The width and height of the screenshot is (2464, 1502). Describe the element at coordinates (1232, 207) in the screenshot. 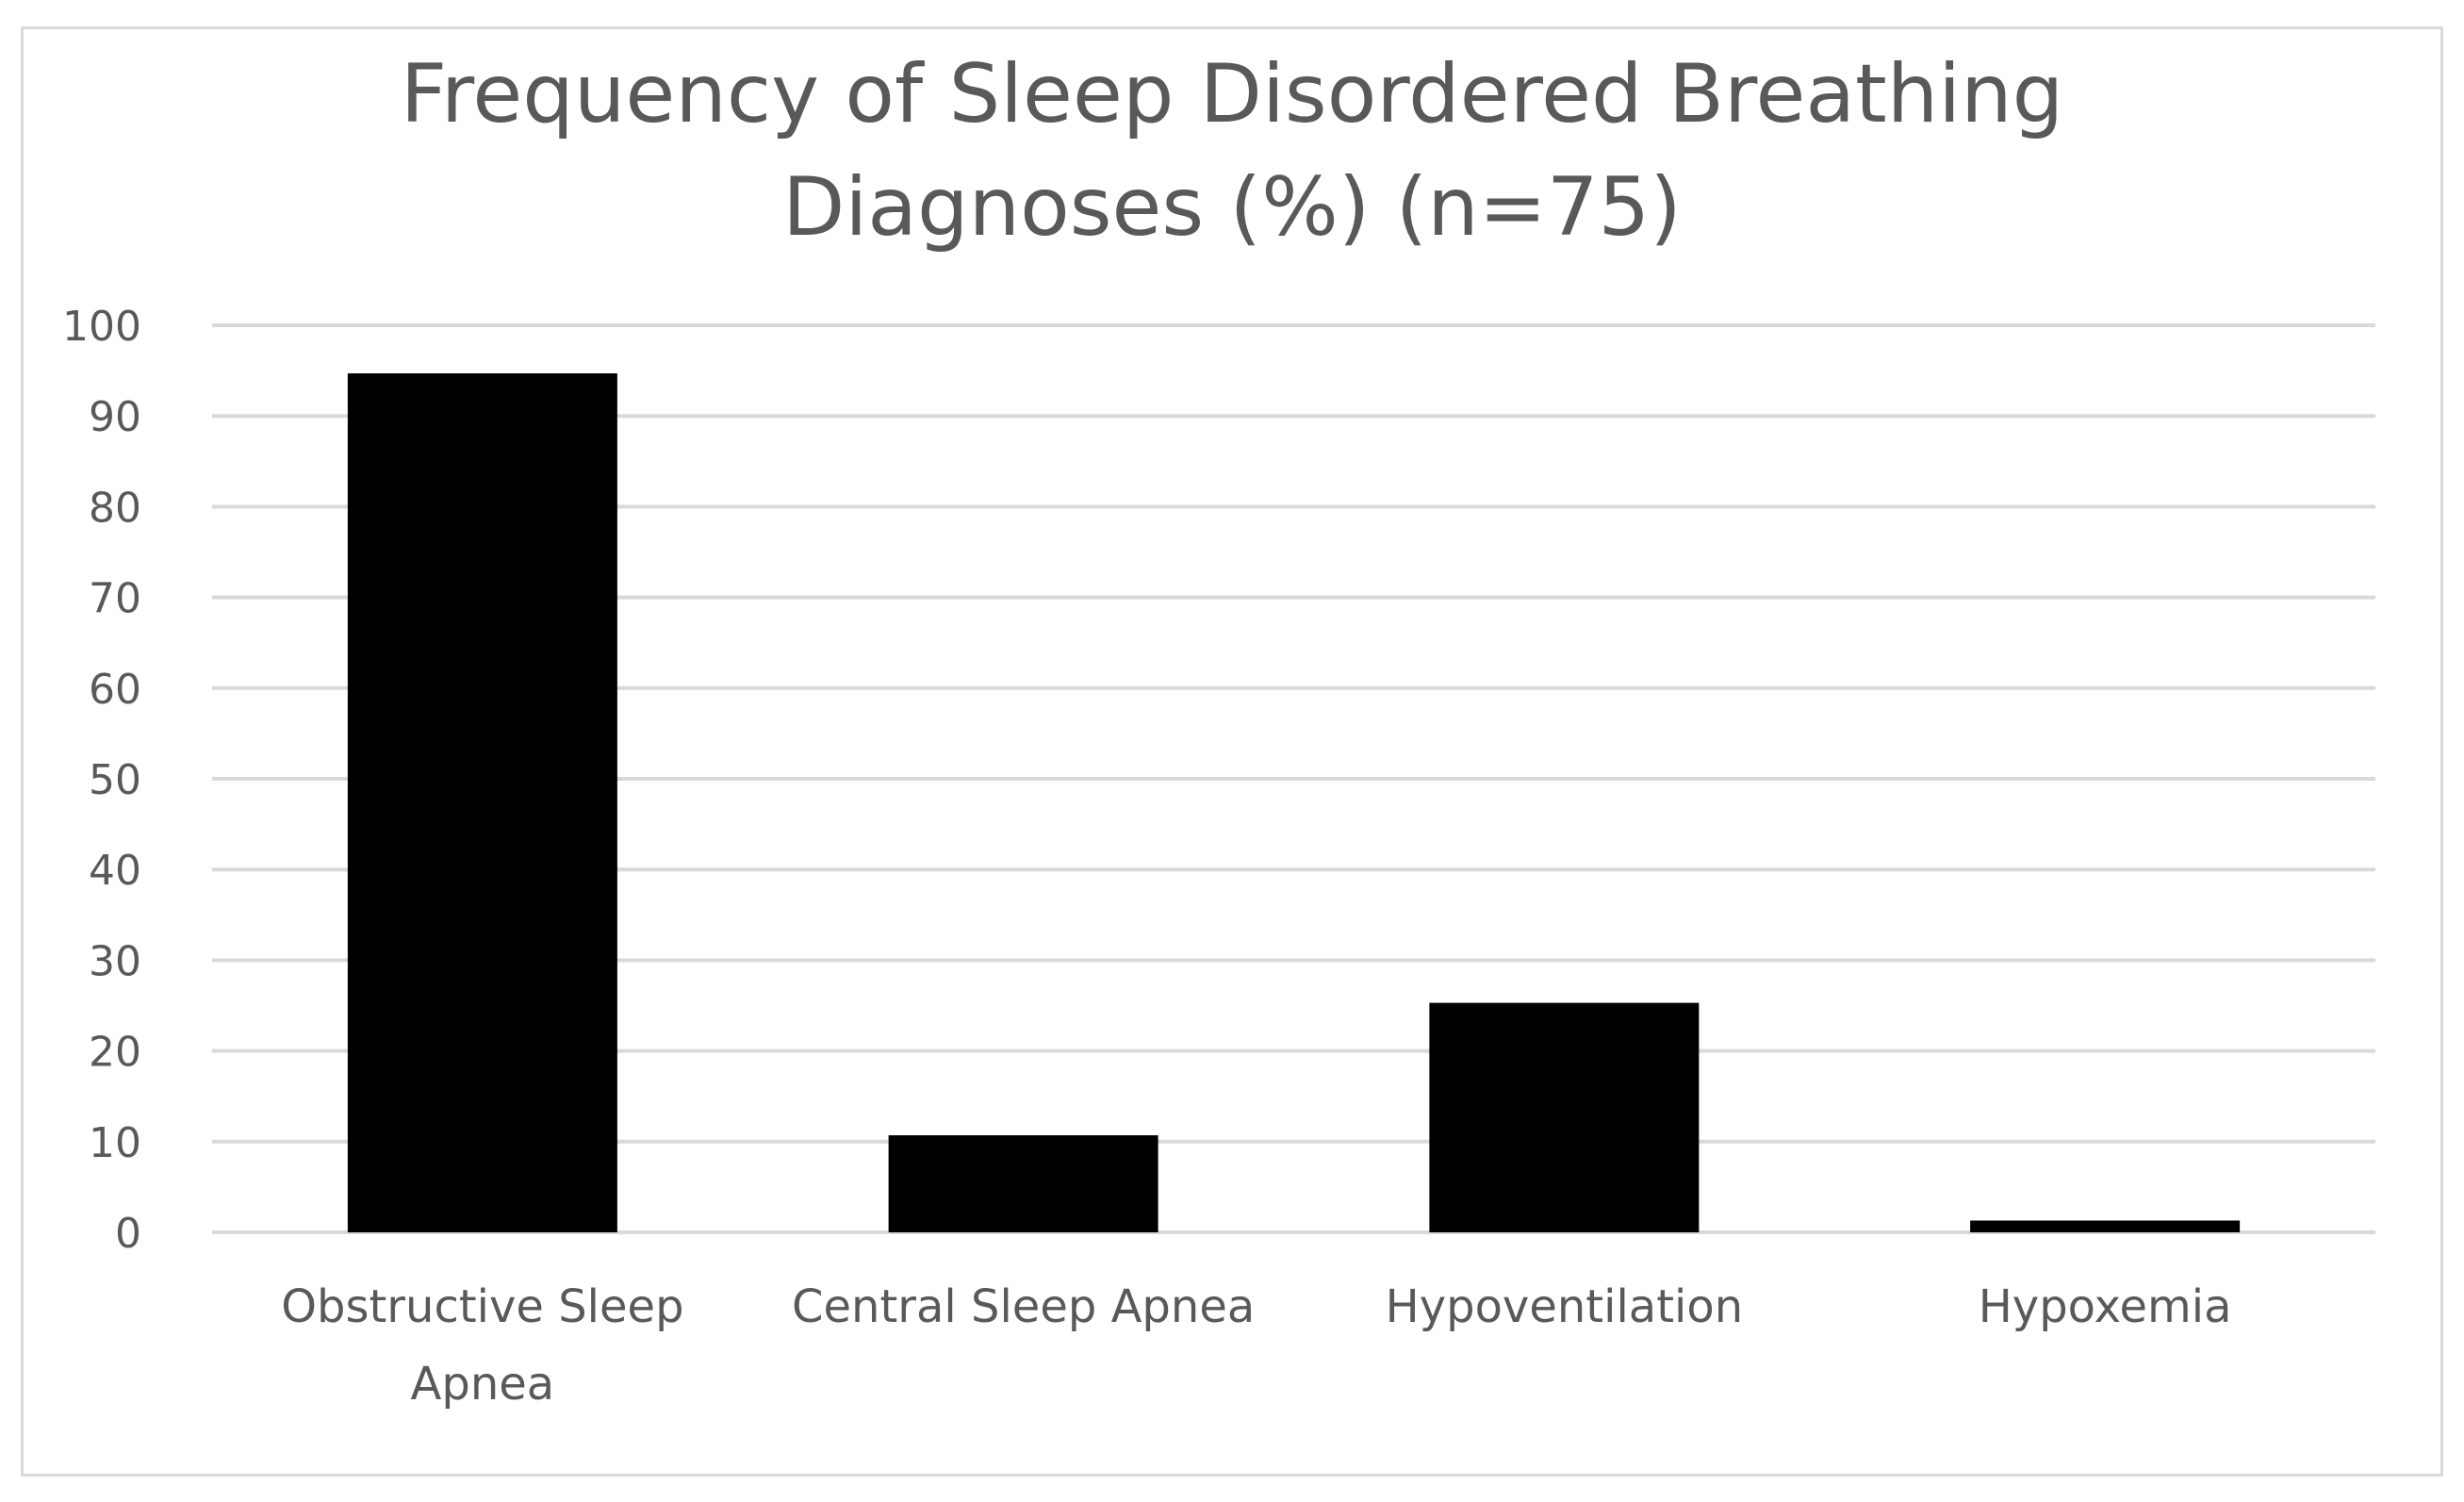

I see `chart-title-line-2: Diagnoses (%) (n=75)` at that location.